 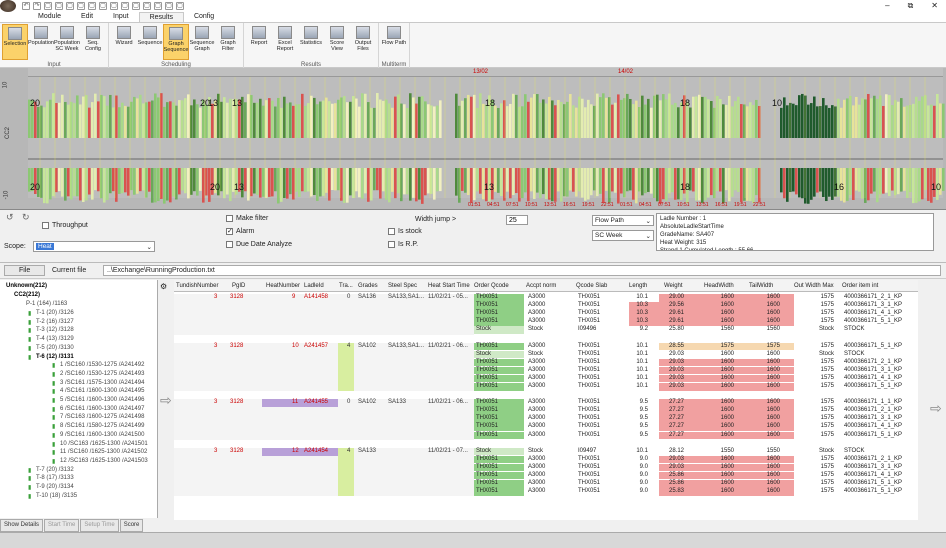 What do you see at coordinates (887, 5) in the screenshot?
I see `minimize-button: –` at bounding box center [887, 5].